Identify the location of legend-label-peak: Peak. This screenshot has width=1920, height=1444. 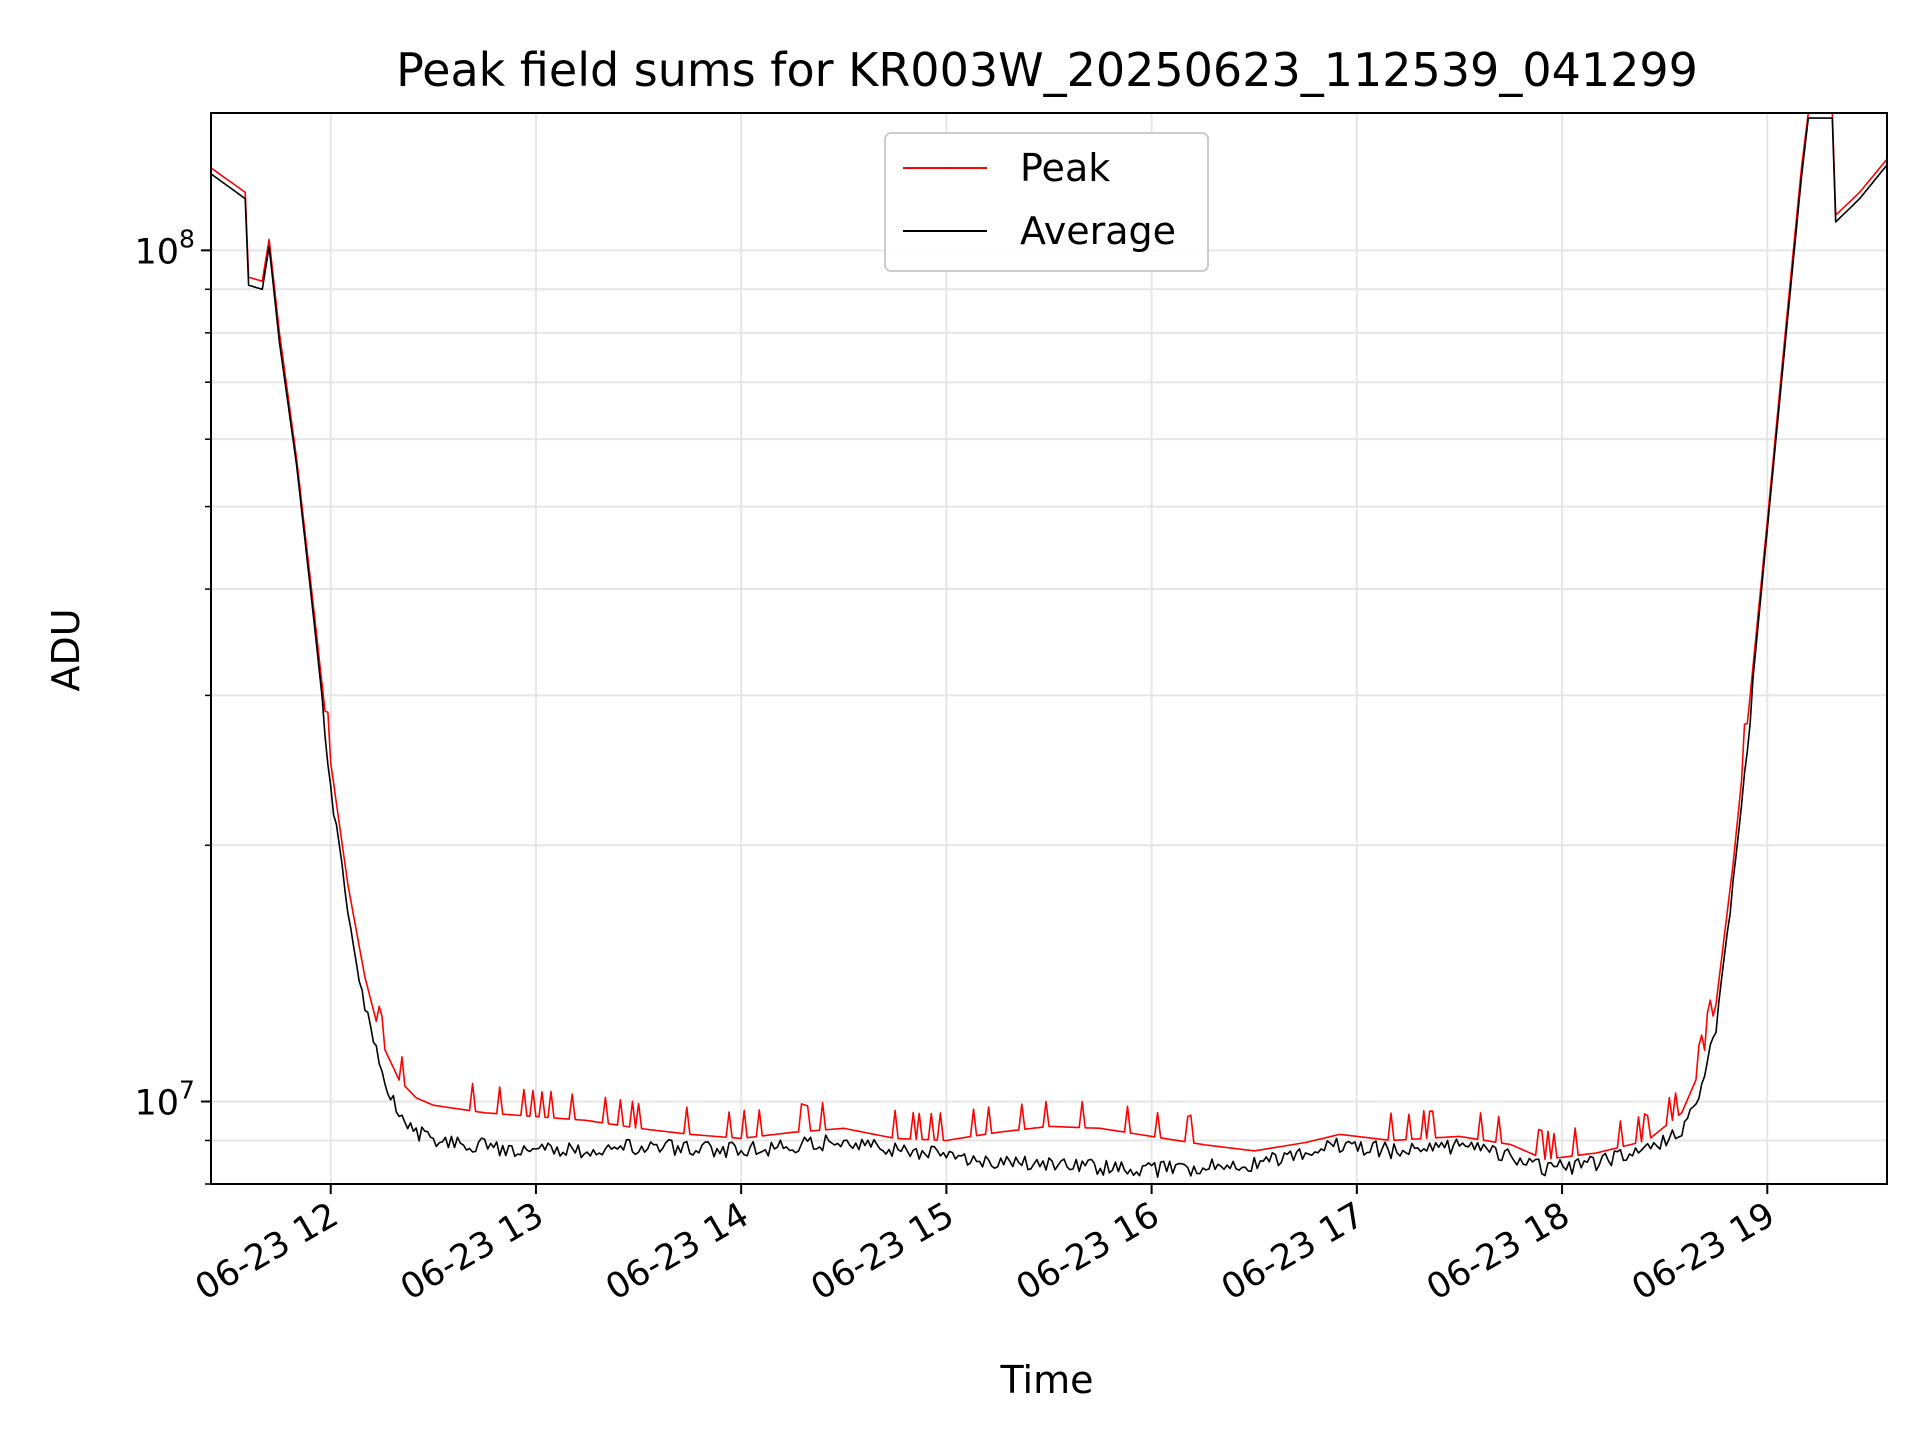
(1065, 168).